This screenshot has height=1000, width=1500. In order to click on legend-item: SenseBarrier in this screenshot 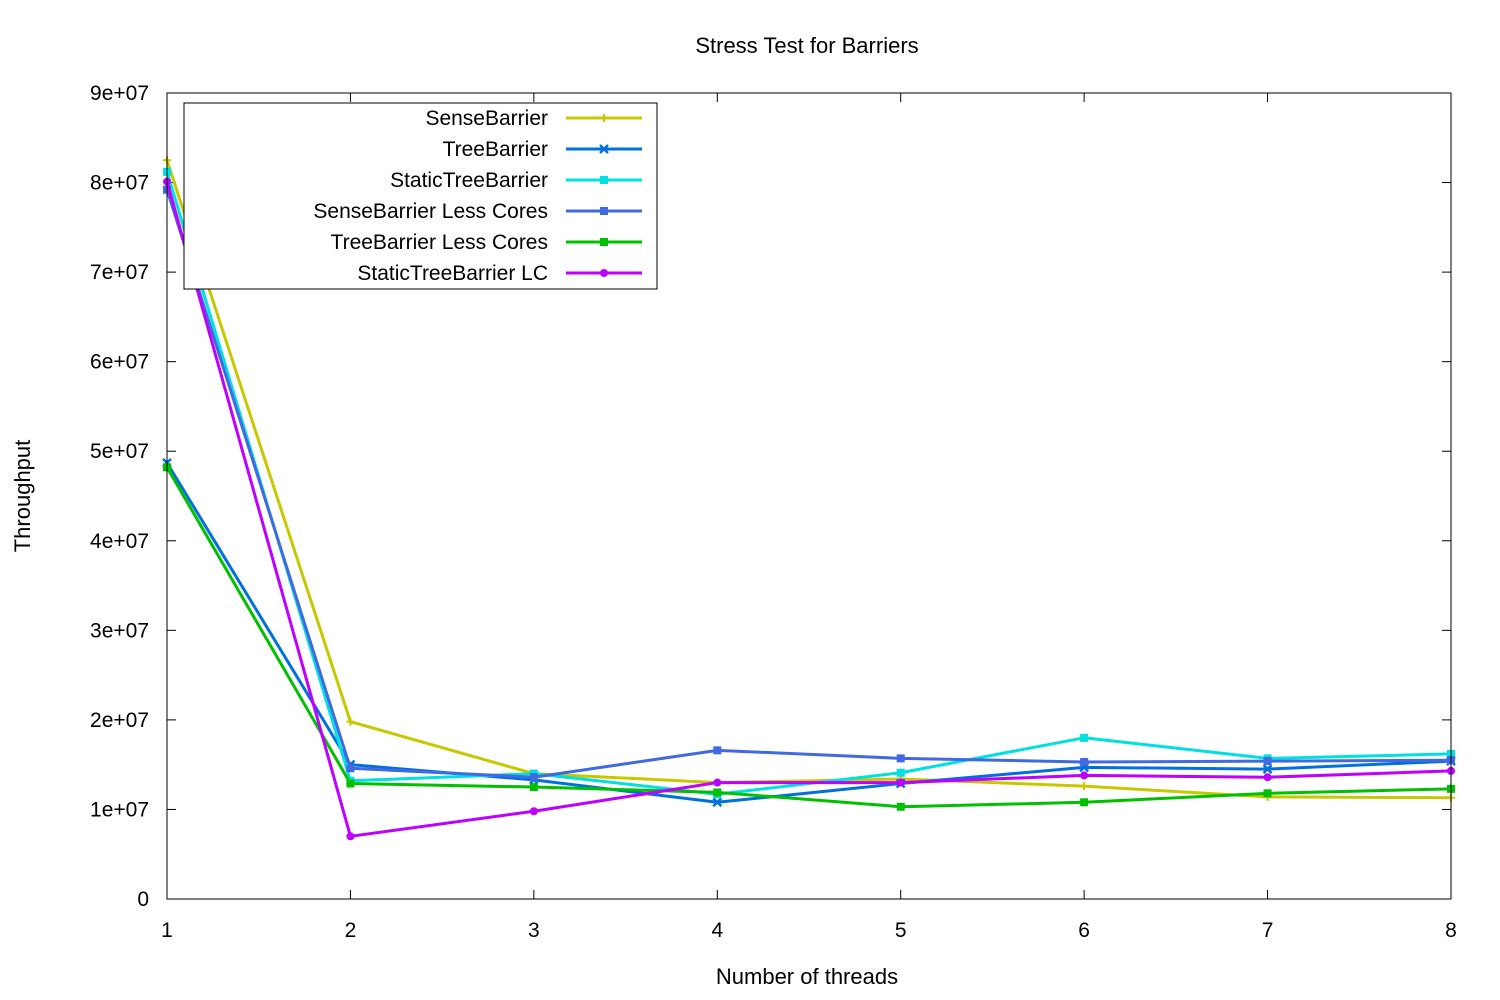, I will do `click(533, 118)`.